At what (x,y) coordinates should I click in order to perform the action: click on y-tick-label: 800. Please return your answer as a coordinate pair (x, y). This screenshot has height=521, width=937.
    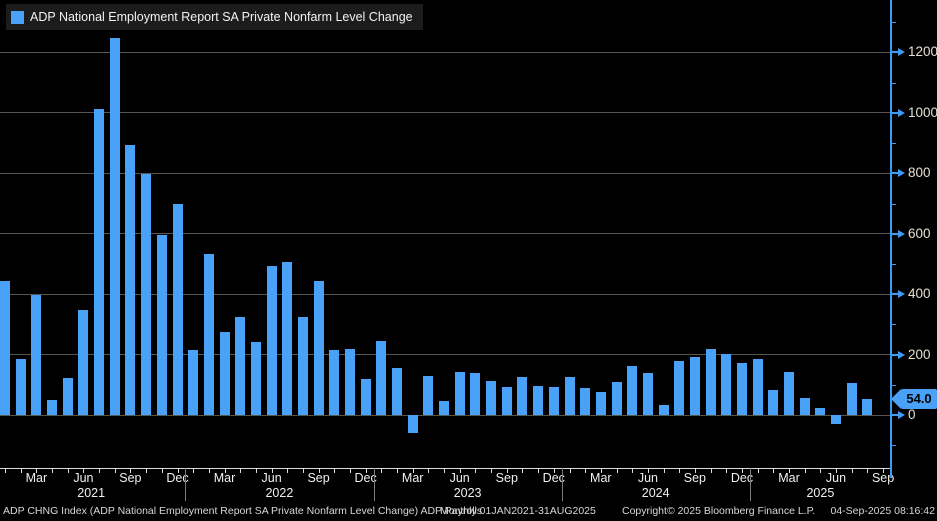
    Looking at the image, I should click on (919, 173).